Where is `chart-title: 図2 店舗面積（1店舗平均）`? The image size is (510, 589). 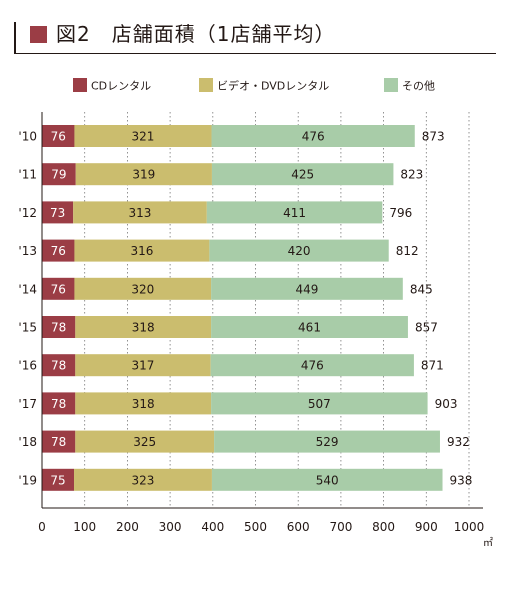 chart-title: 図2 店舗面積（1店舗平均） is located at coordinates (196, 34).